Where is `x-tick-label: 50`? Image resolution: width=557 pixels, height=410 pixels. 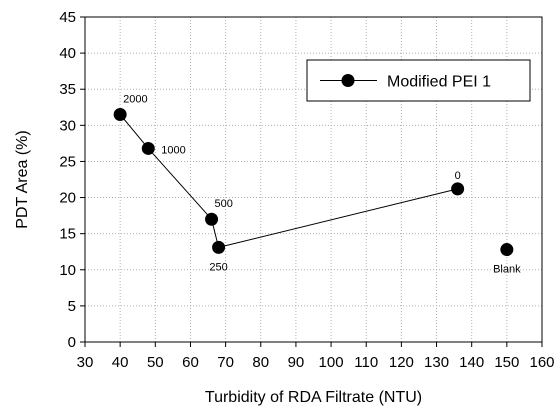 x-tick-label: 50 is located at coordinates (155, 362).